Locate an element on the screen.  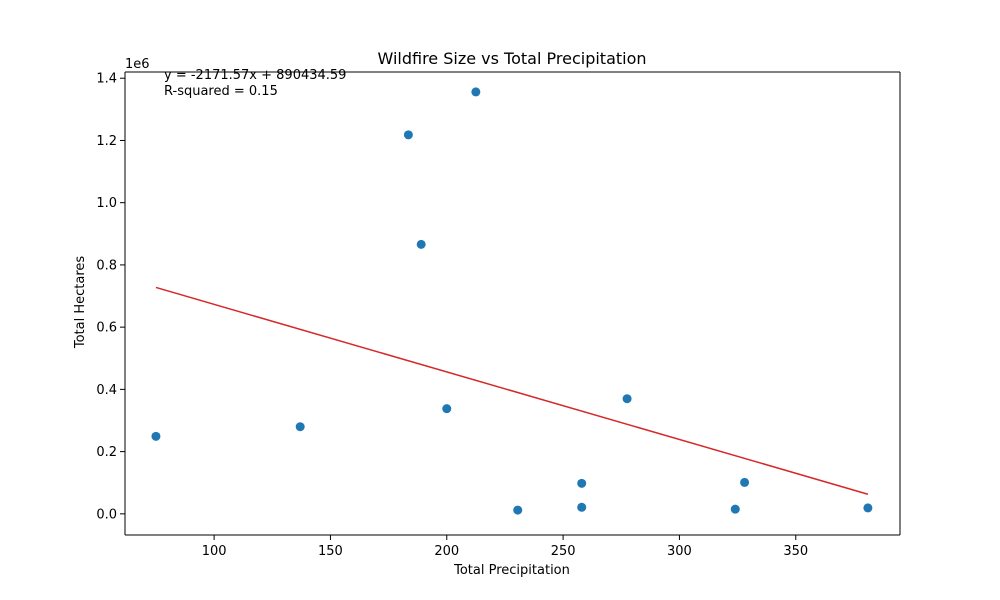
y-tick-label: 0.0 is located at coordinates (106, 514).